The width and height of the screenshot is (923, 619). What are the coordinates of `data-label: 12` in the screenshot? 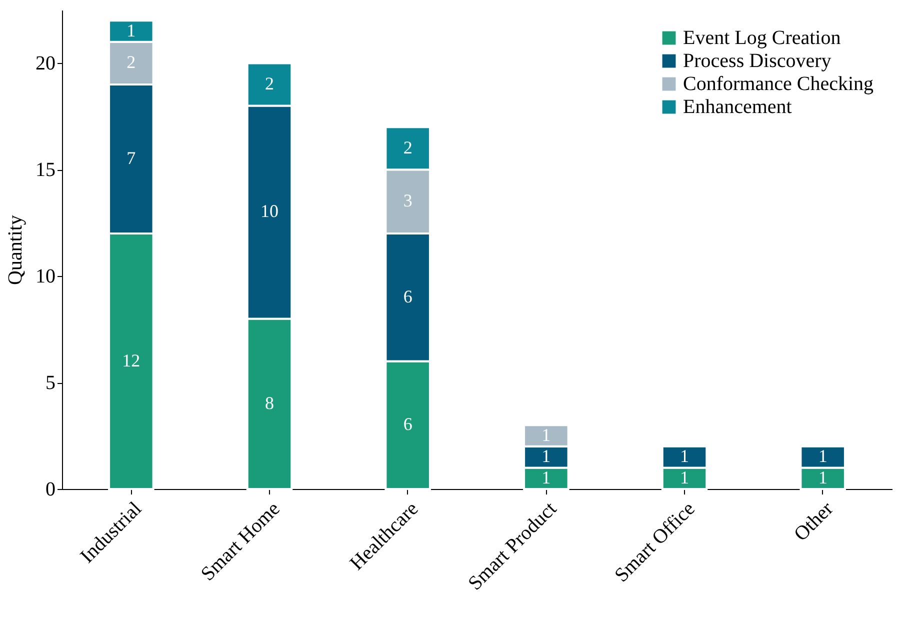 It's located at (131, 360).